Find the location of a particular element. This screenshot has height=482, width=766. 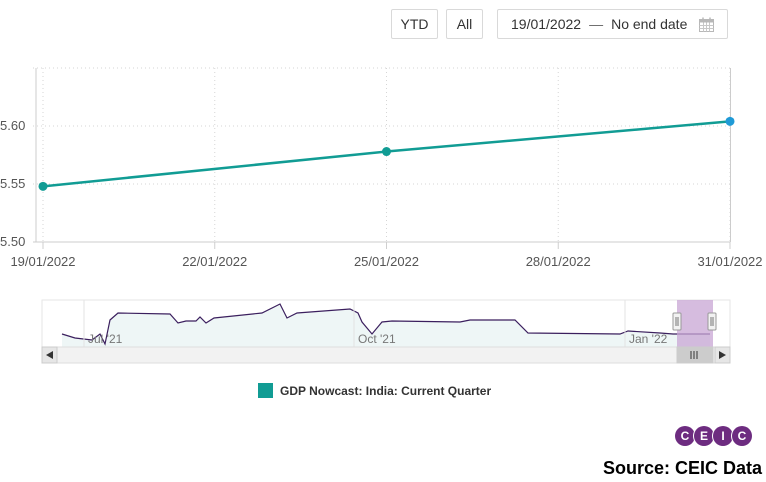

ytd-button: YTD is located at coordinates (414, 24).